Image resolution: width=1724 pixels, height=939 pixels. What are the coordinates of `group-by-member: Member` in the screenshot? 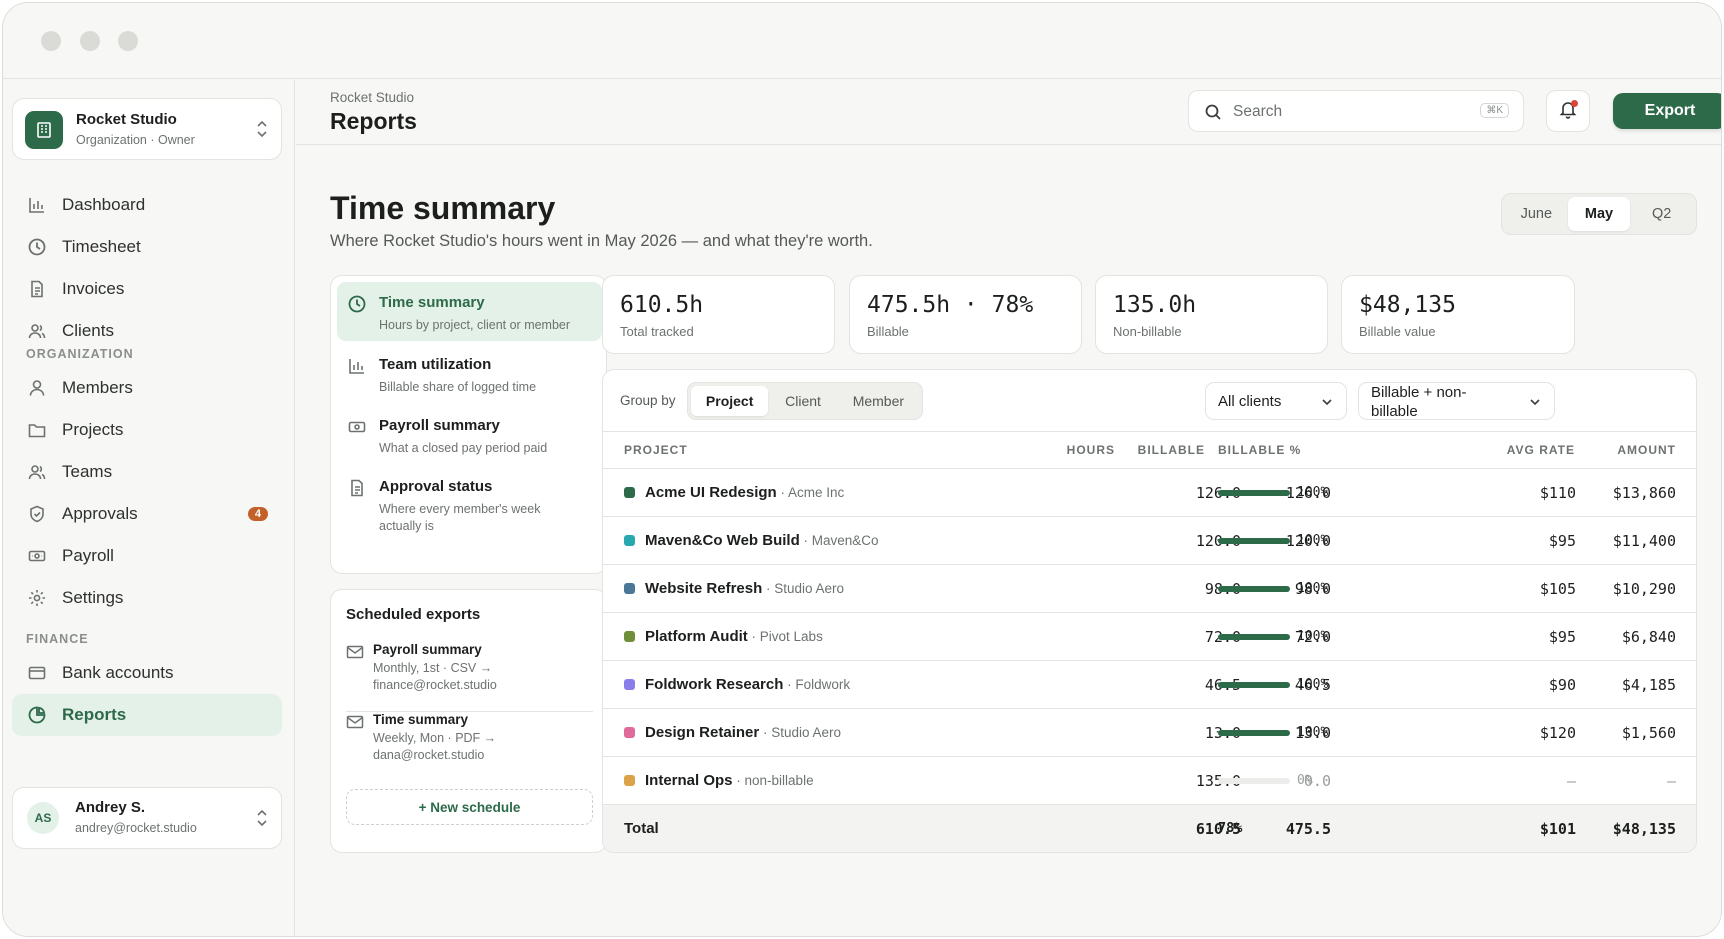 It's located at (878, 401).